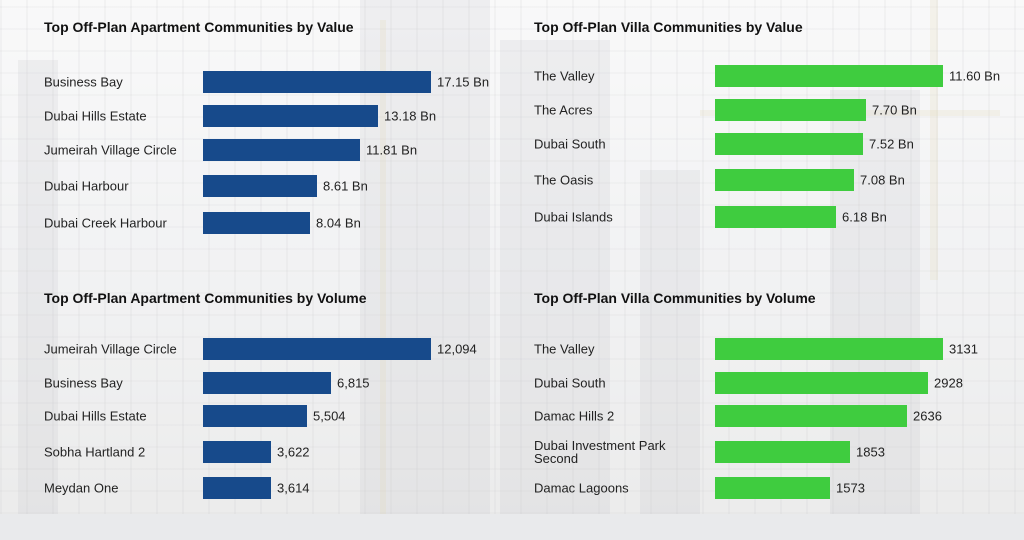  I want to click on category-label: Dubai Creek Harbour, so click(105, 223).